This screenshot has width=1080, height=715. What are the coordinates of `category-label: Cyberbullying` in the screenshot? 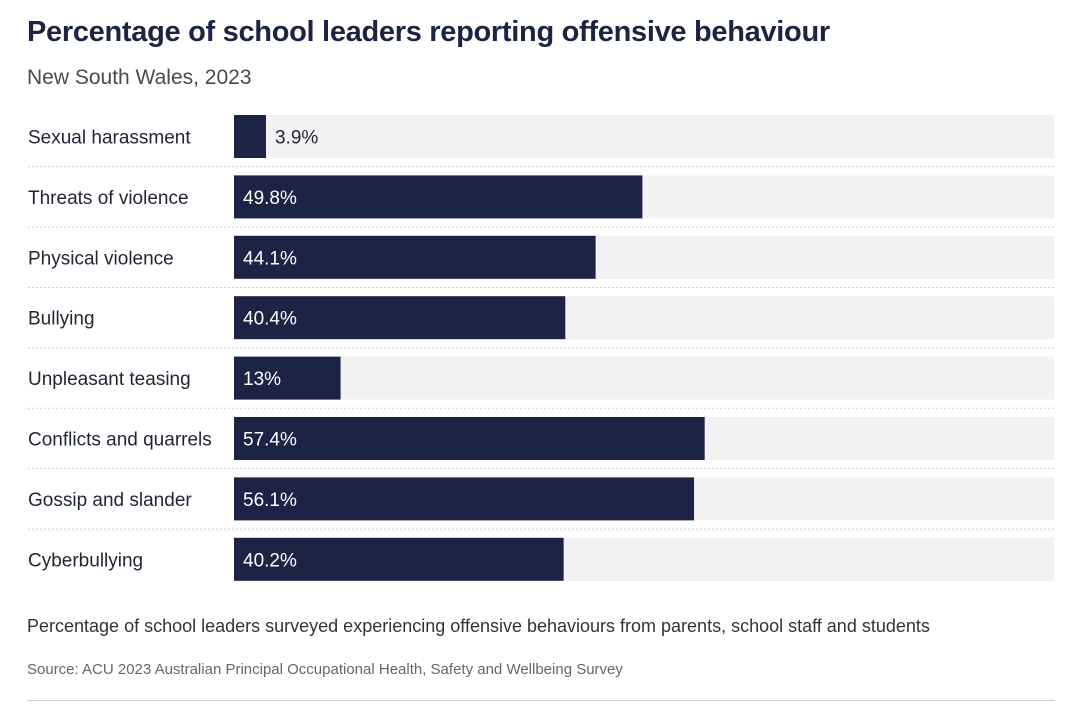 It's located at (85, 560).